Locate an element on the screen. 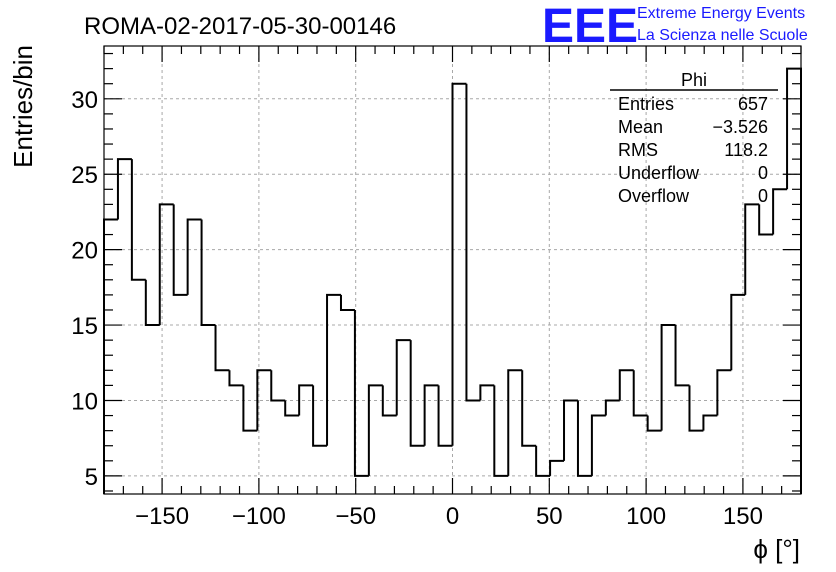  x-tick-label-0: −150 is located at coordinates (162, 516).